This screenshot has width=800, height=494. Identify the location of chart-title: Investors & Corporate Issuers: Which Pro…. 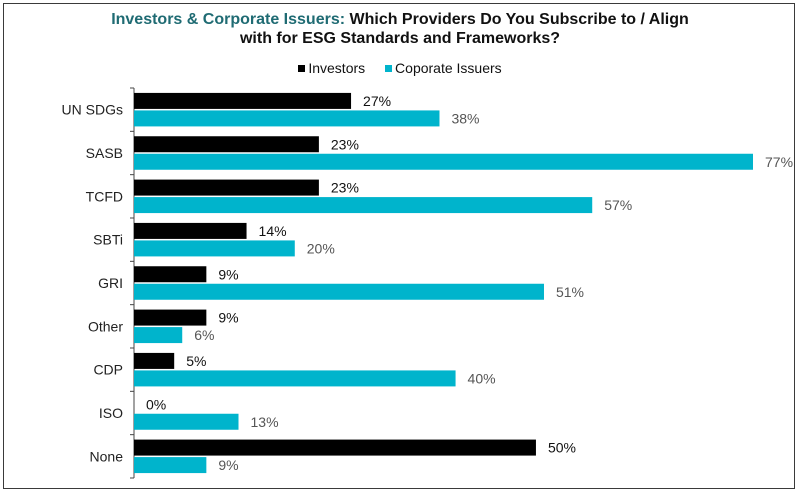
(400, 29).